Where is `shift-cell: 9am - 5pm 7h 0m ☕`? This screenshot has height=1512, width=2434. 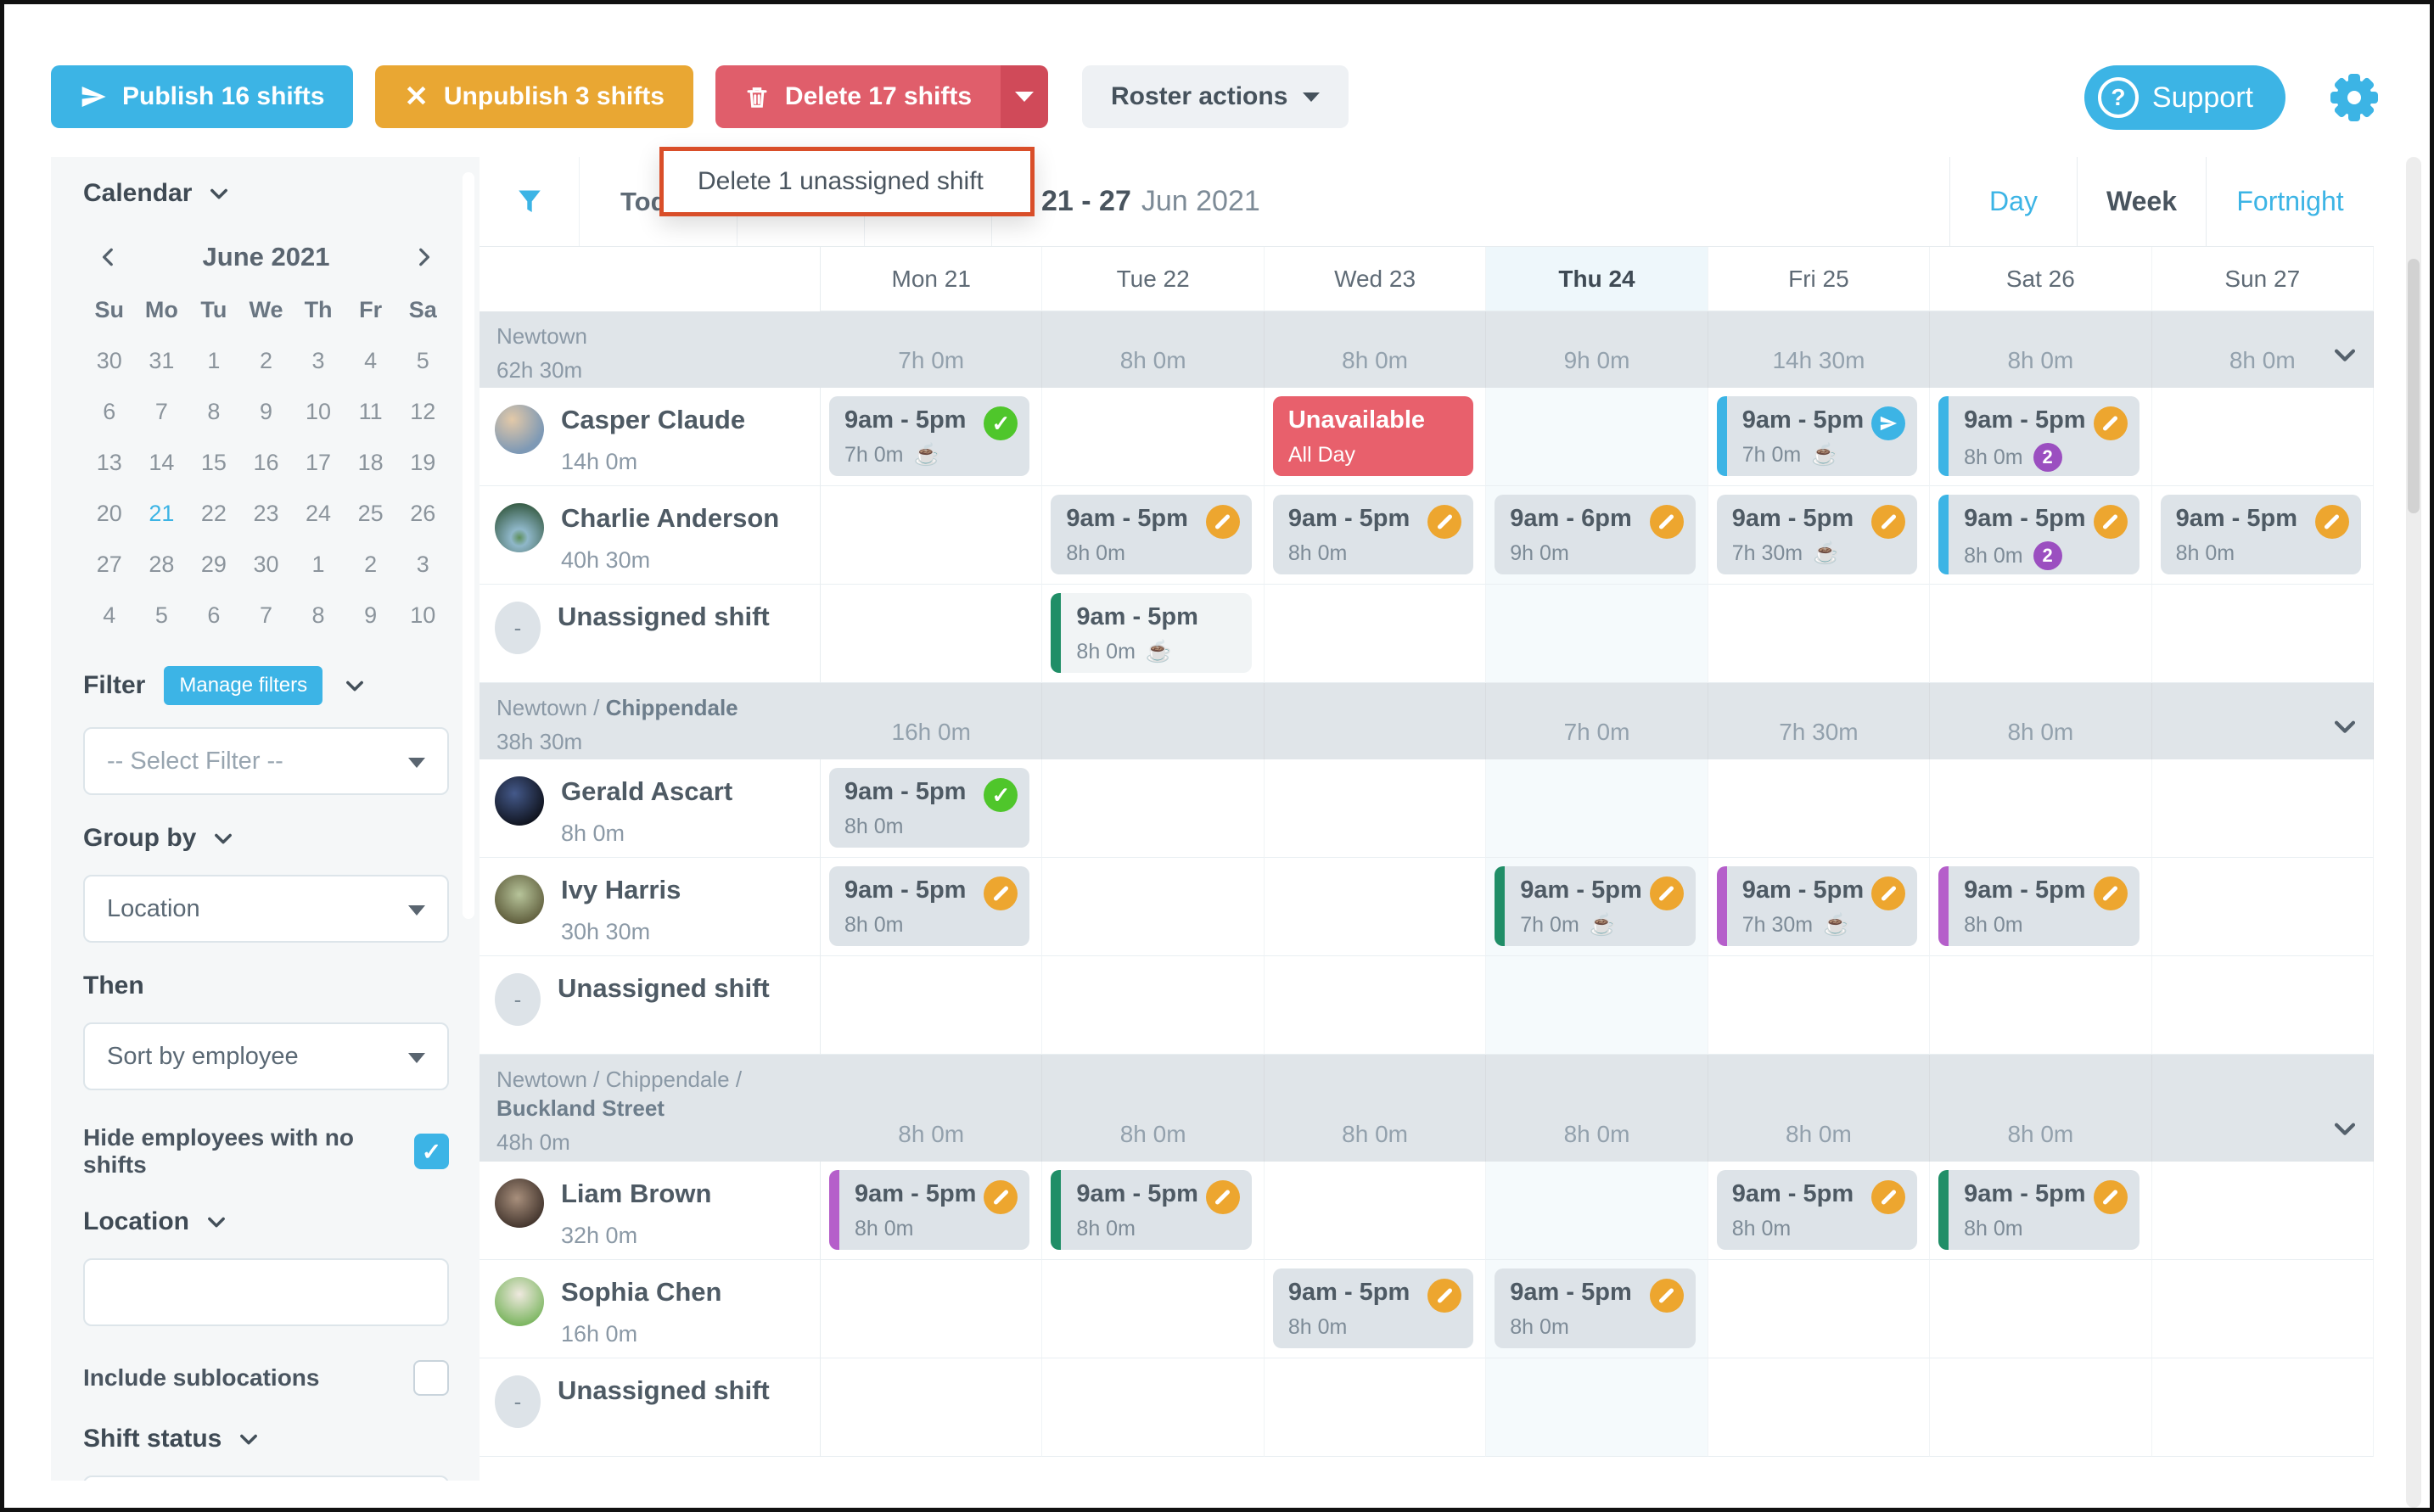
shift-cell: 9am - 5pm 7h 0m ☕ is located at coordinates (1597, 907).